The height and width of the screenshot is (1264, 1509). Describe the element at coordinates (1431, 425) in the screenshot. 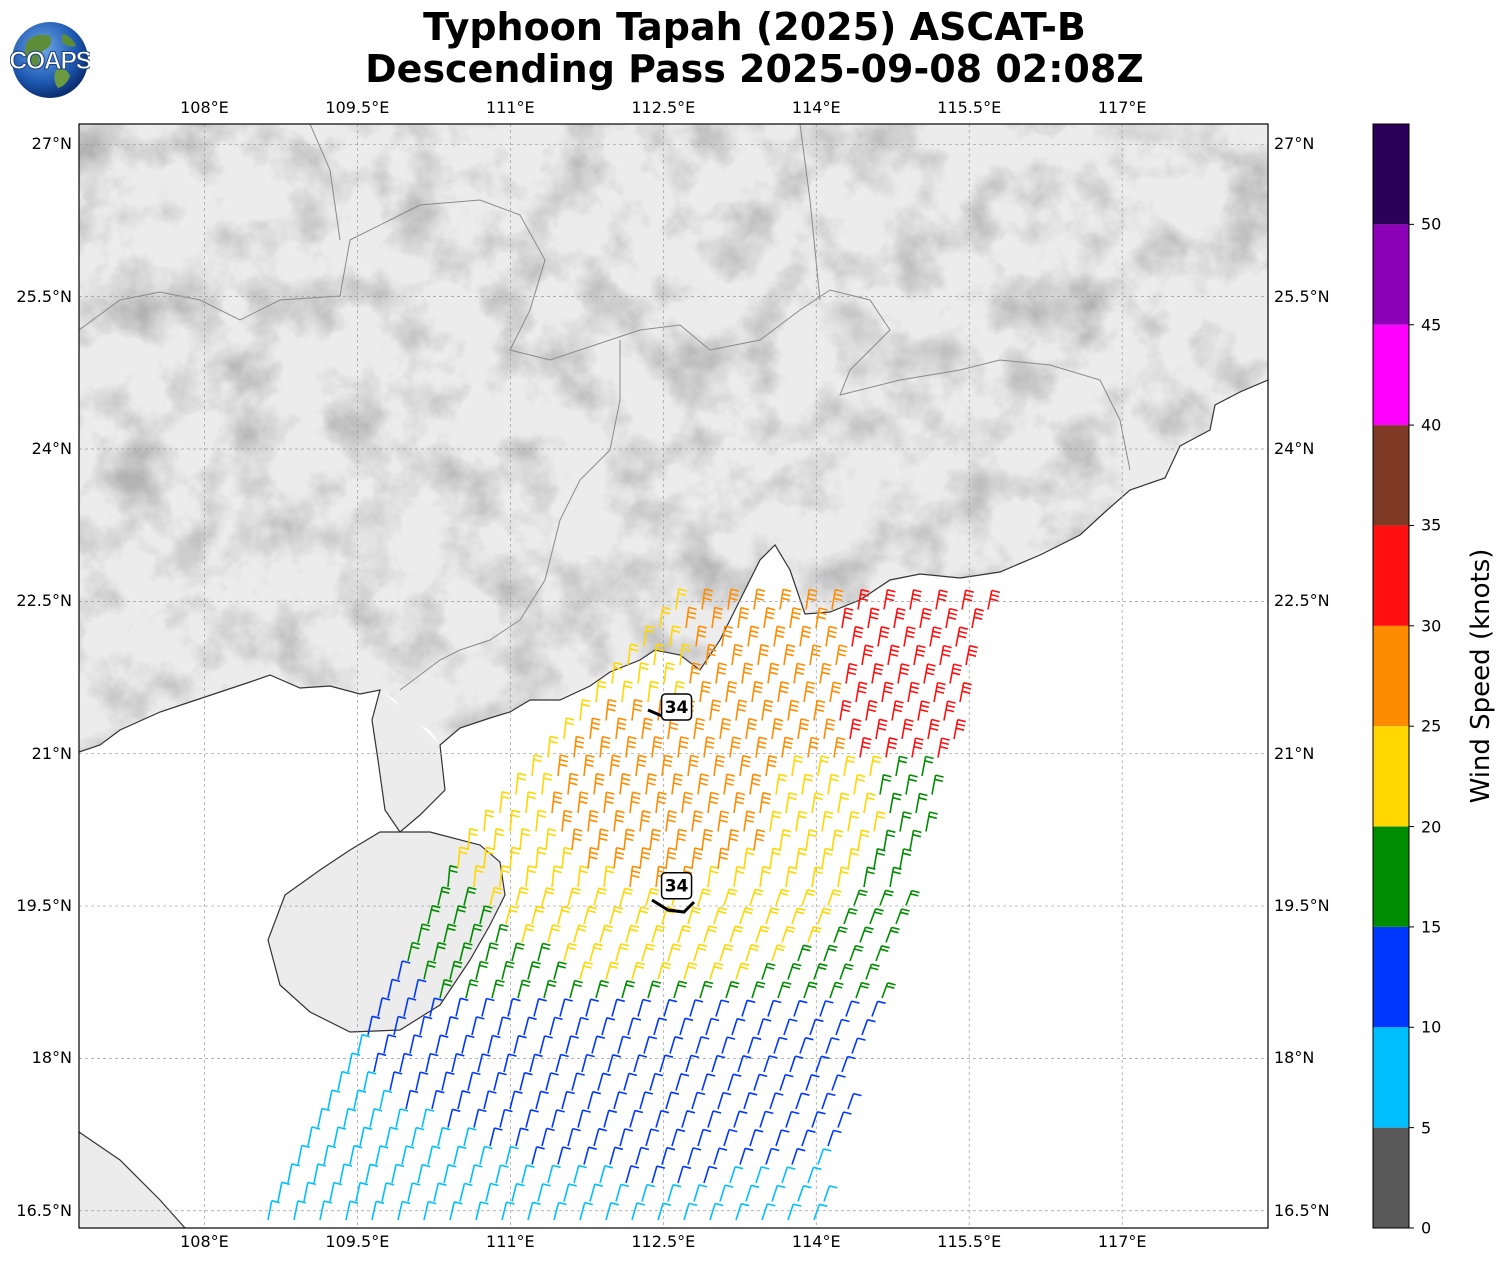

I see `colorbar-tick-label: 40` at that location.